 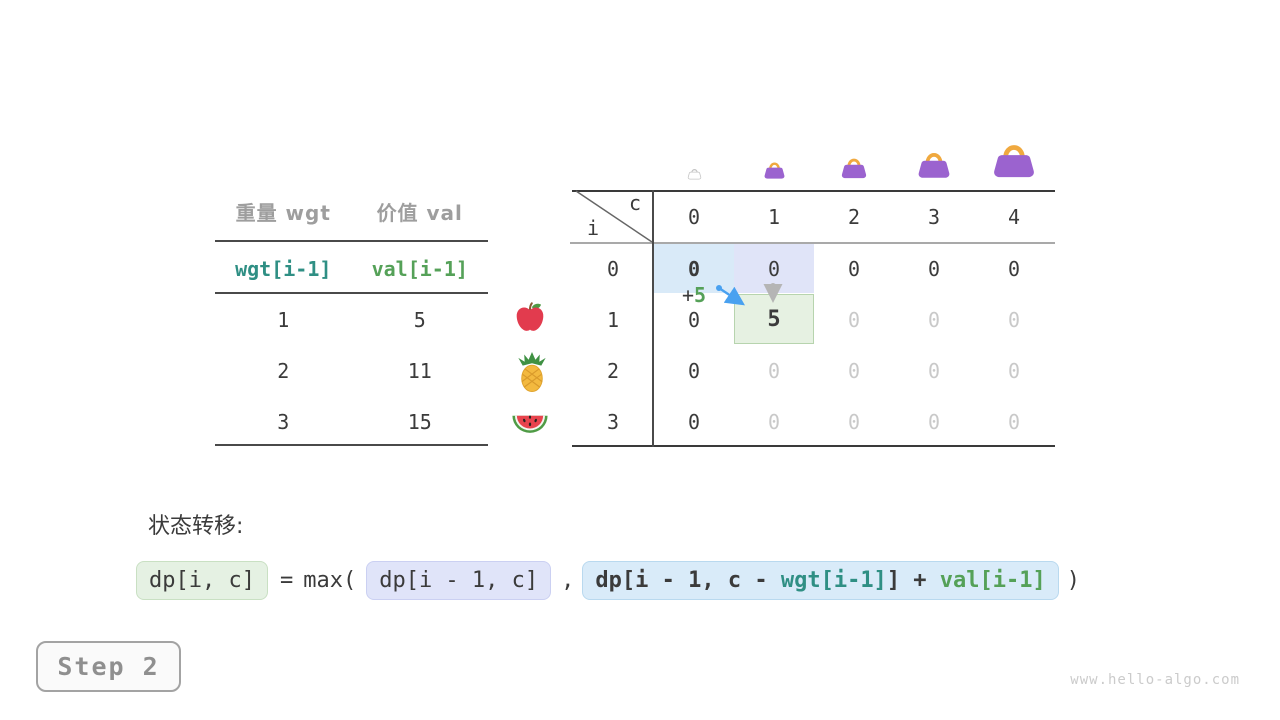 I want to click on dp-table-cells: 0 0 0 0 0 0 5 0 0 0 0 0 0 0 0 0 0 0 0 0, so click(x=854, y=345).